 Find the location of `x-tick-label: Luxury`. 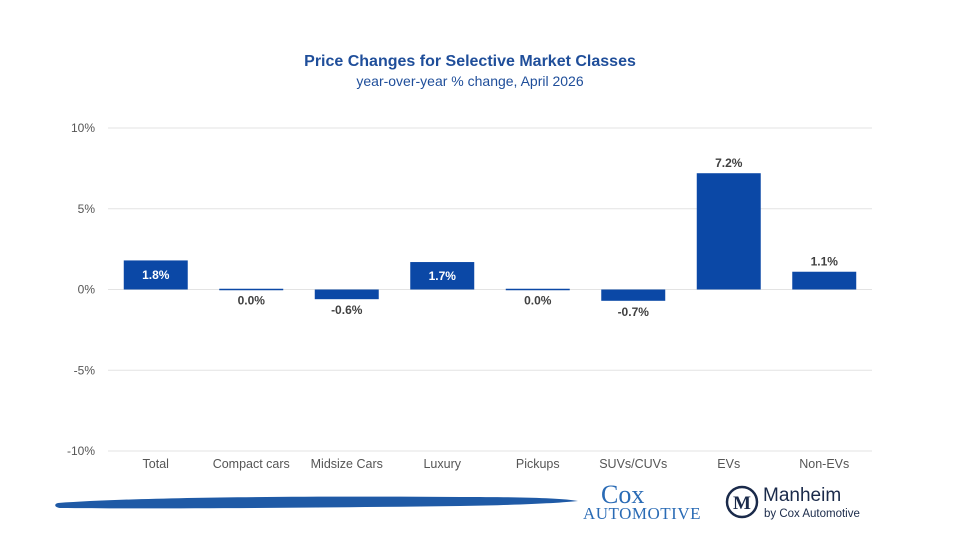

x-tick-label: Luxury is located at coordinates (442, 464).